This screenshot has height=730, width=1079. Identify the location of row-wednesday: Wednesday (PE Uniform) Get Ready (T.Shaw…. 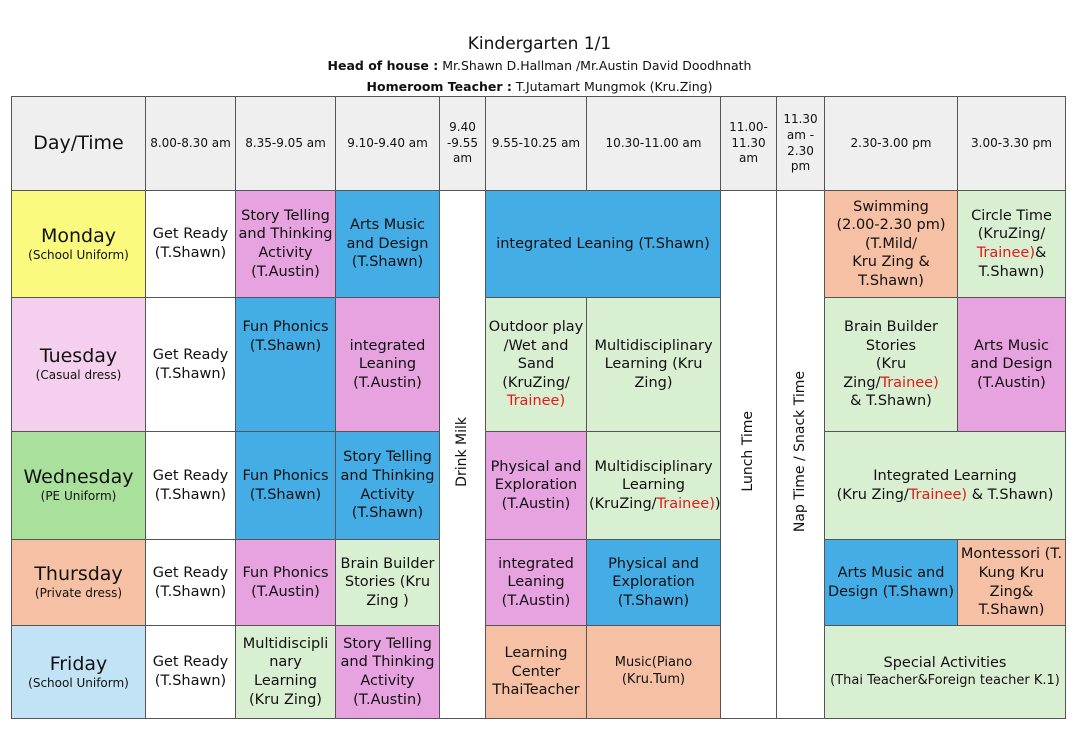
(538, 485).